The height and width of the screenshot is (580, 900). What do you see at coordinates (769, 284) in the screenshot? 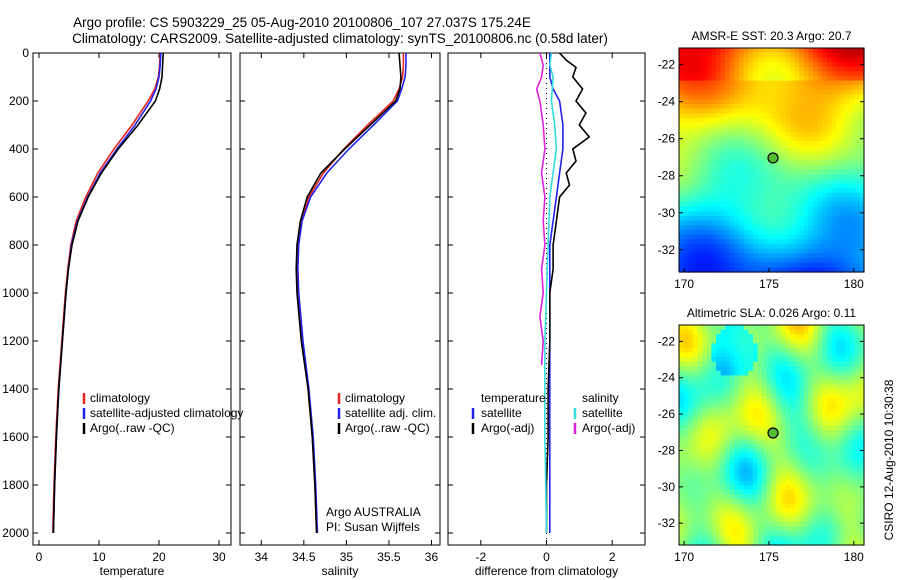
I see `x-tick-label: 175` at bounding box center [769, 284].